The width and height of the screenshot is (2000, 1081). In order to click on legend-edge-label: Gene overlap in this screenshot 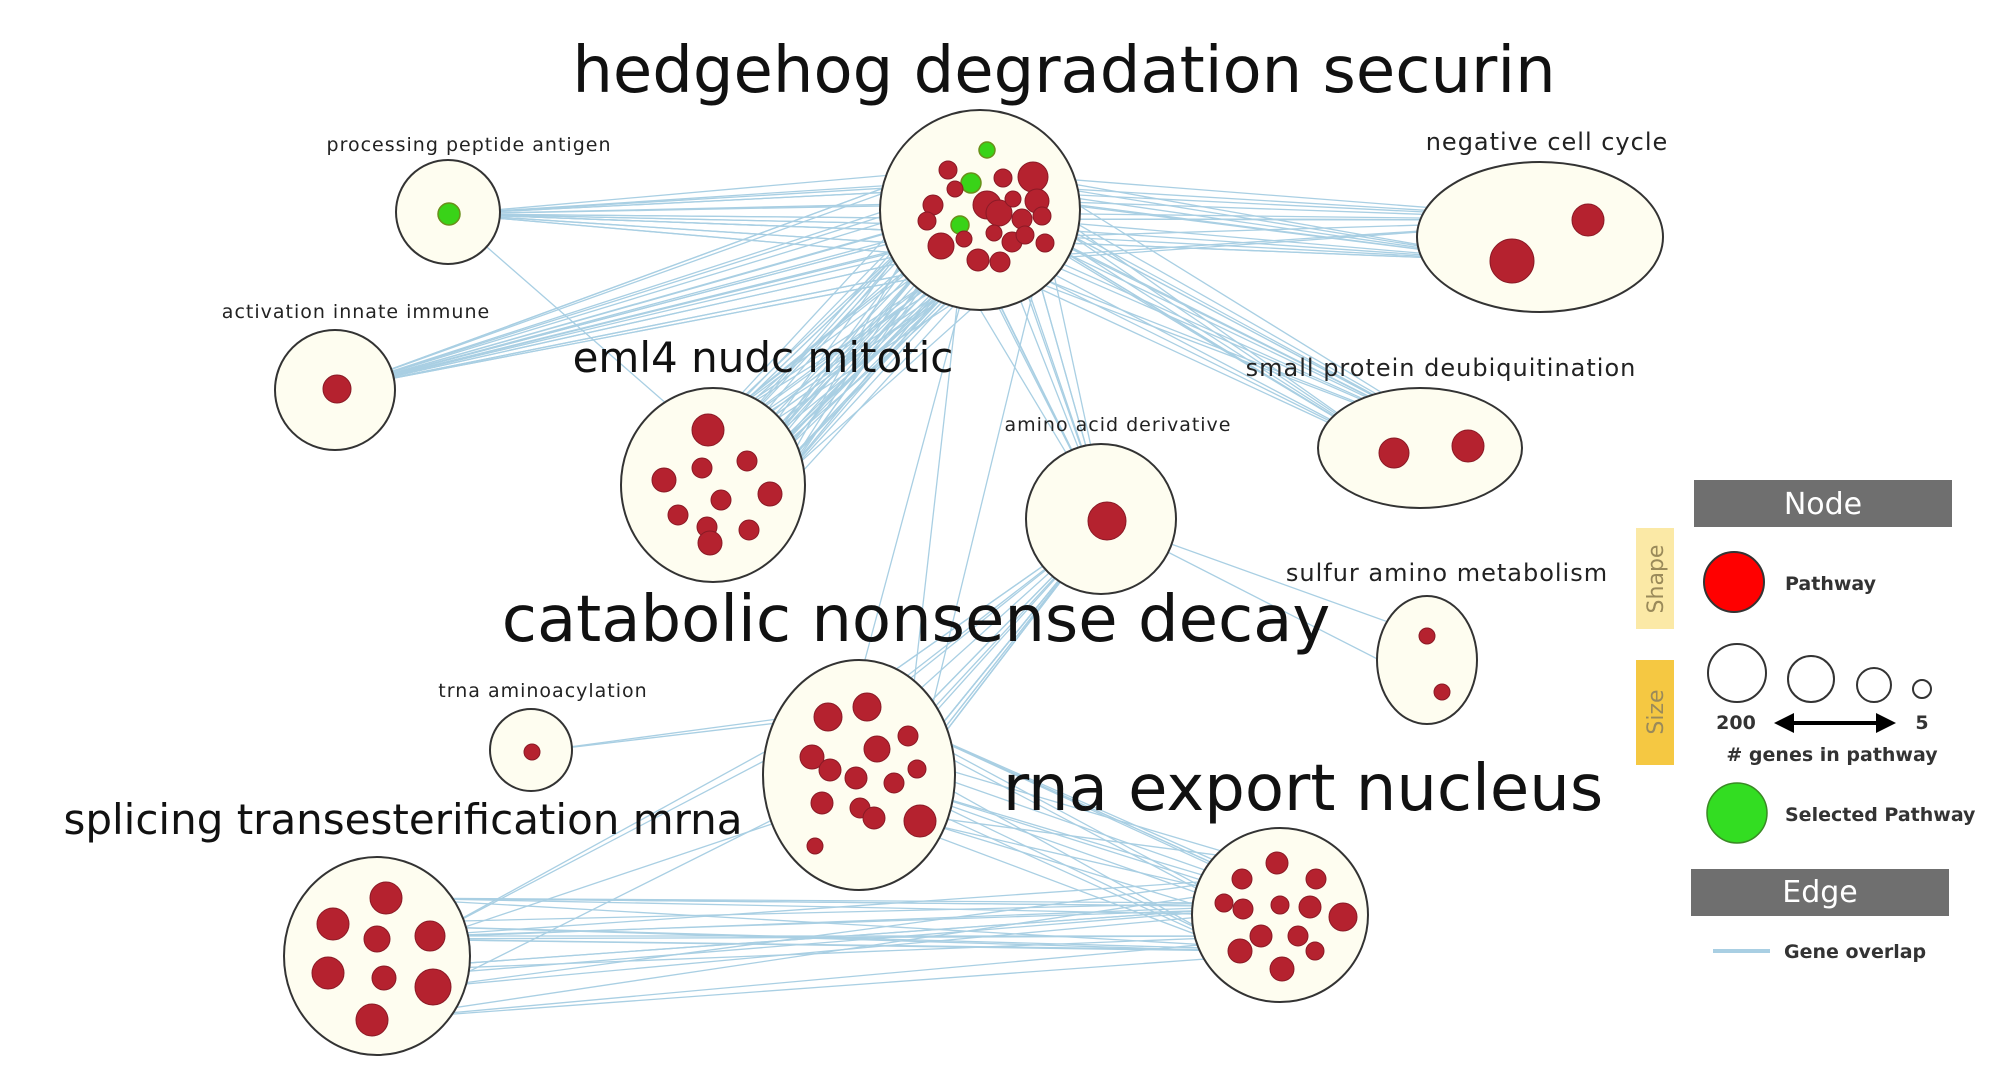, I will do `click(1855, 952)`.